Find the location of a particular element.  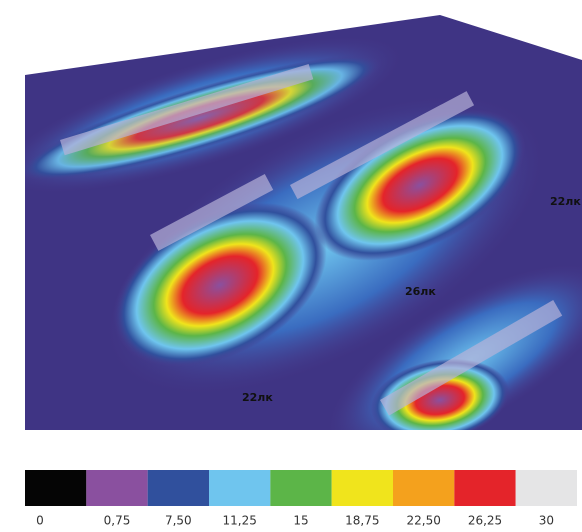

legend-label: 22,50 is located at coordinates (423, 521).